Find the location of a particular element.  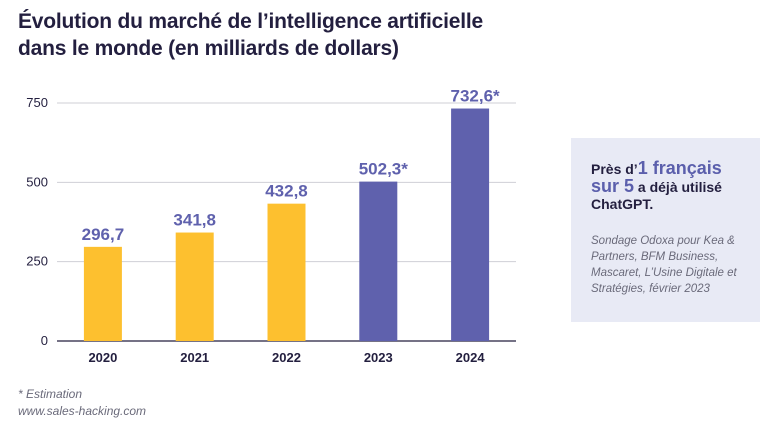

data-label-2020: 296,7 is located at coordinates (103, 234).